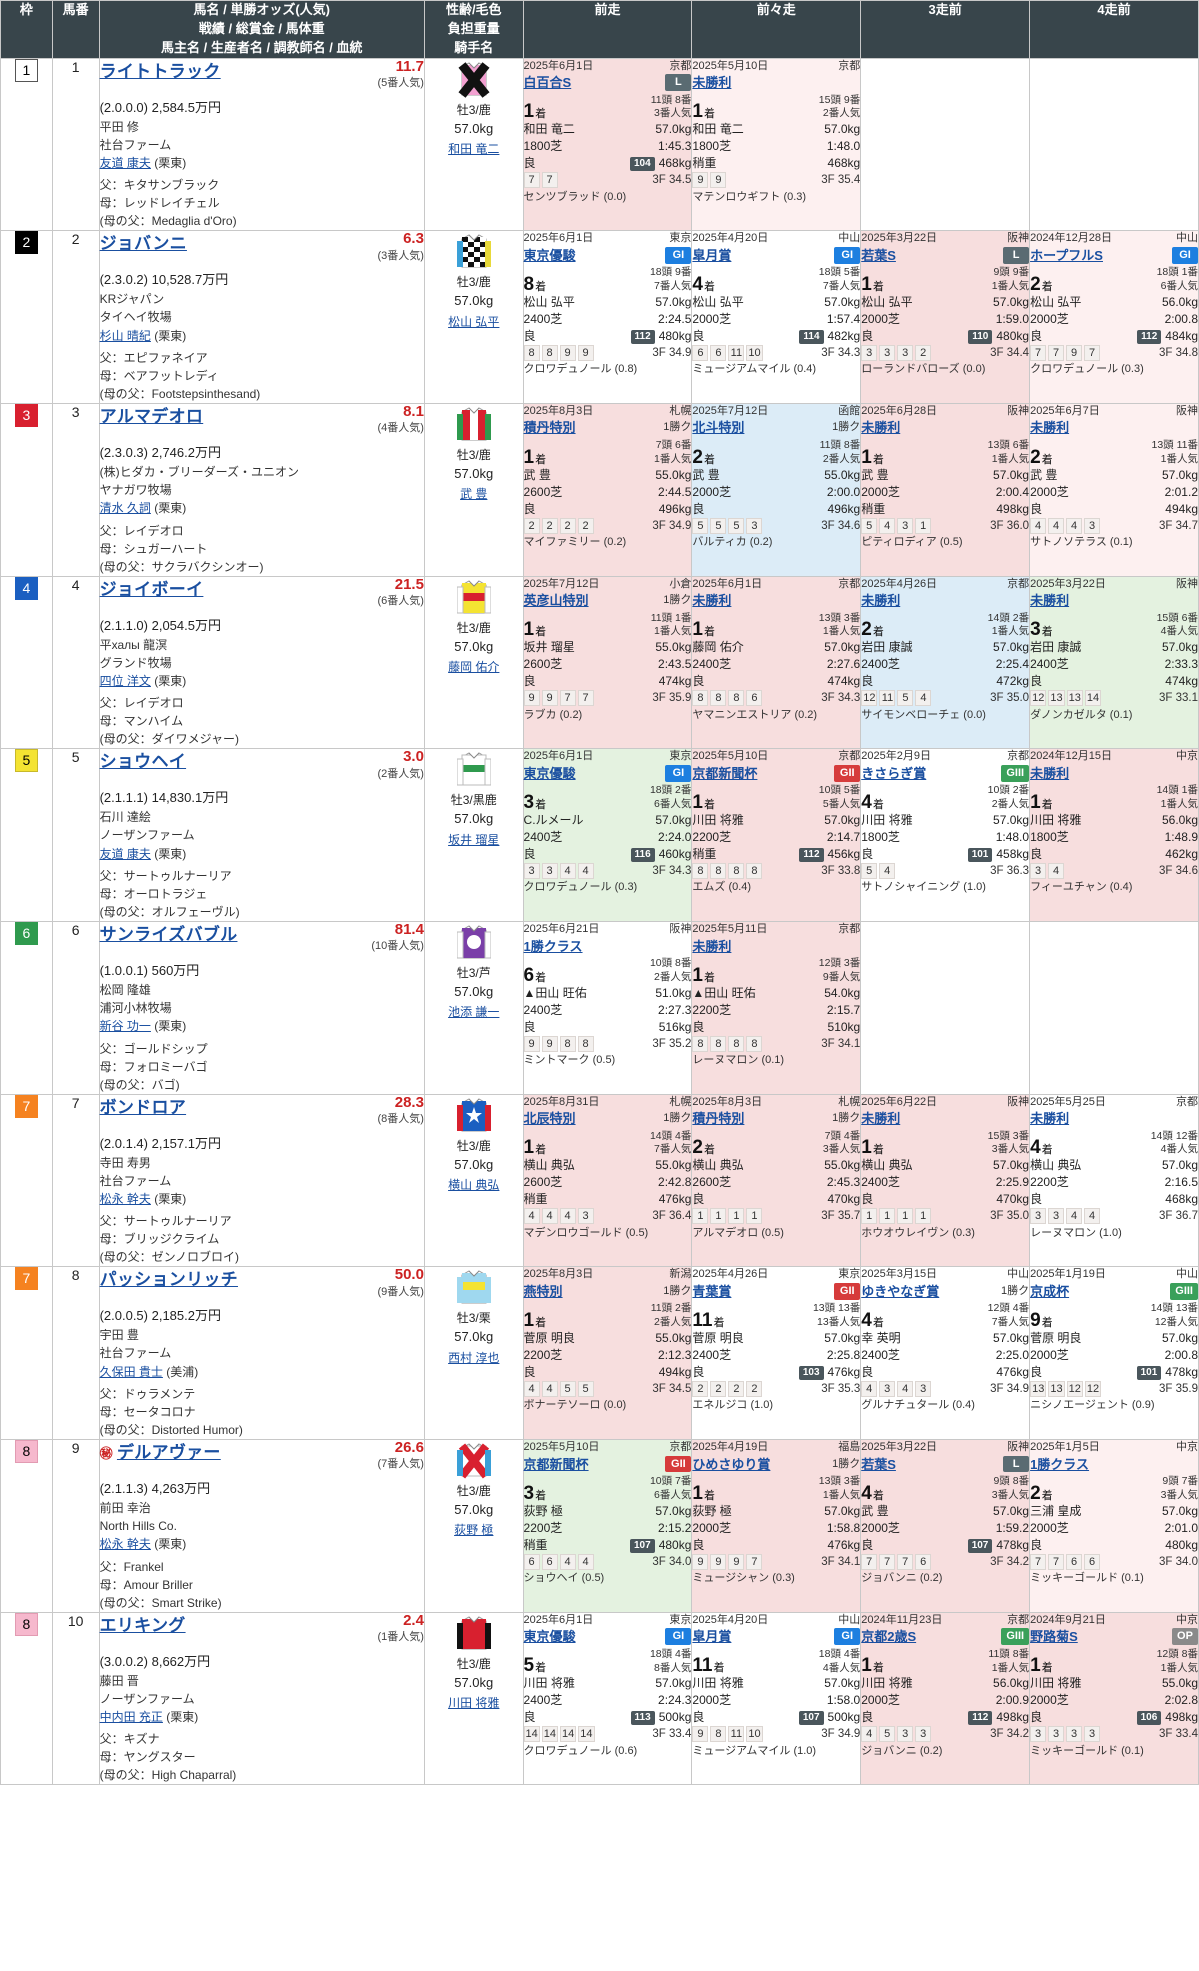 The height and width of the screenshot is (1971, 1199). What do you see at coordinates (474, 321) in the screenshot?
I see `jockey-link: 松山 弘平` at bounding box center [474, 321].